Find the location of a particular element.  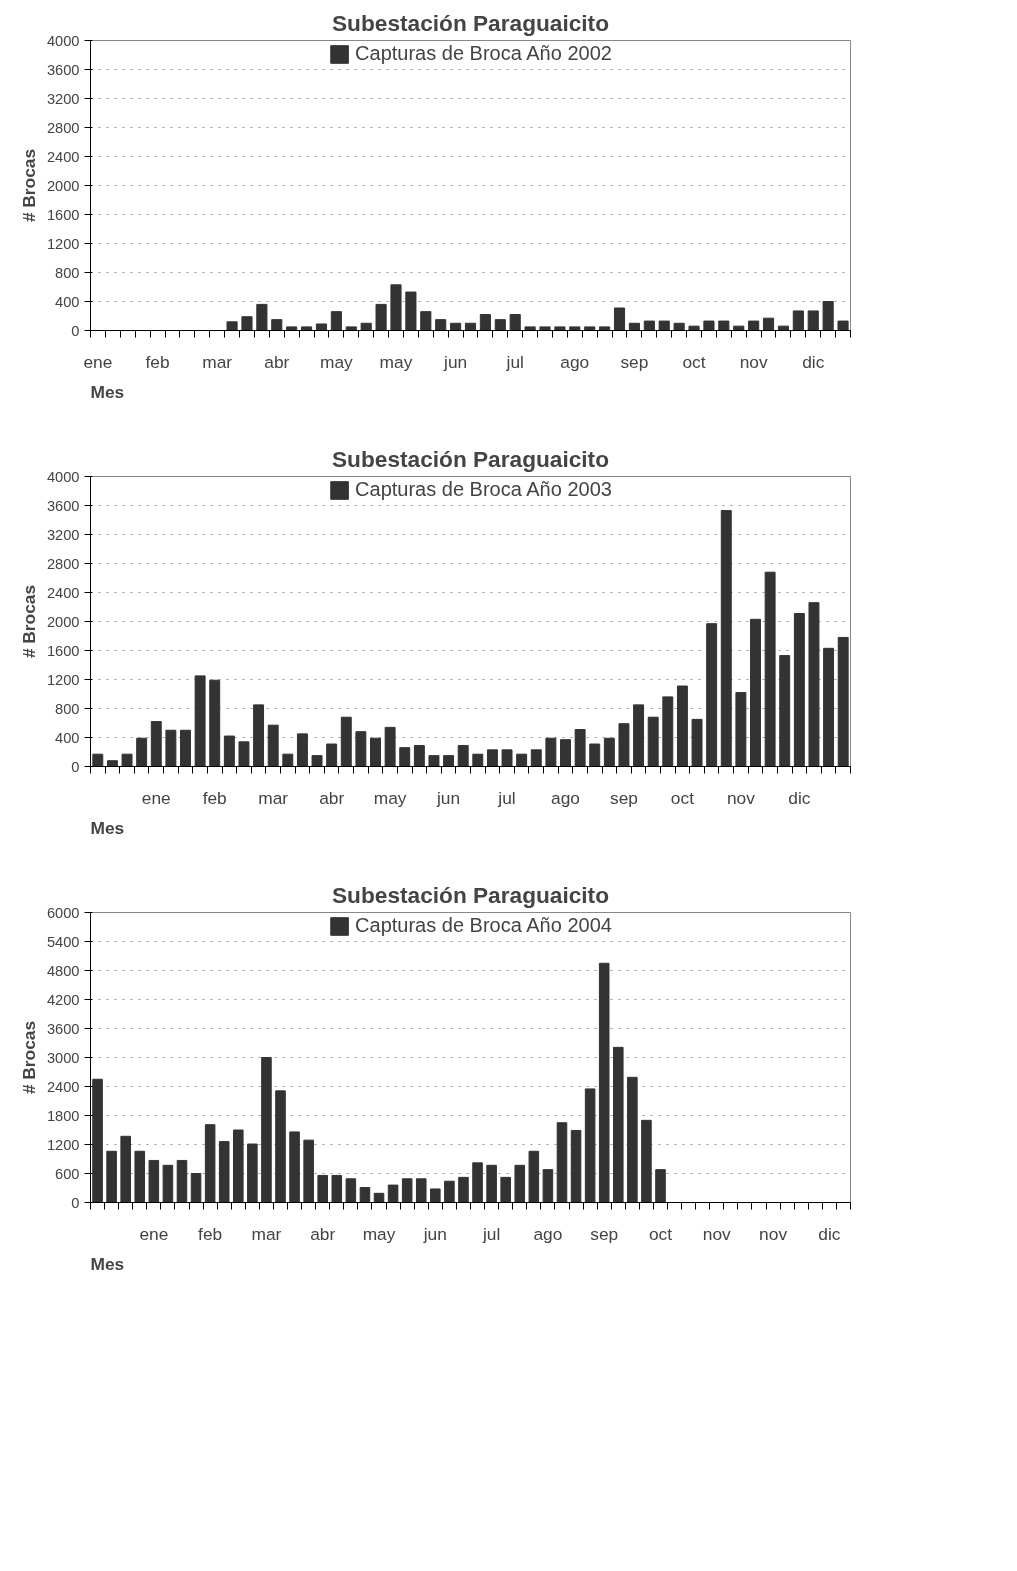

x-tick-label: ene is located at coordinates (98, 361).